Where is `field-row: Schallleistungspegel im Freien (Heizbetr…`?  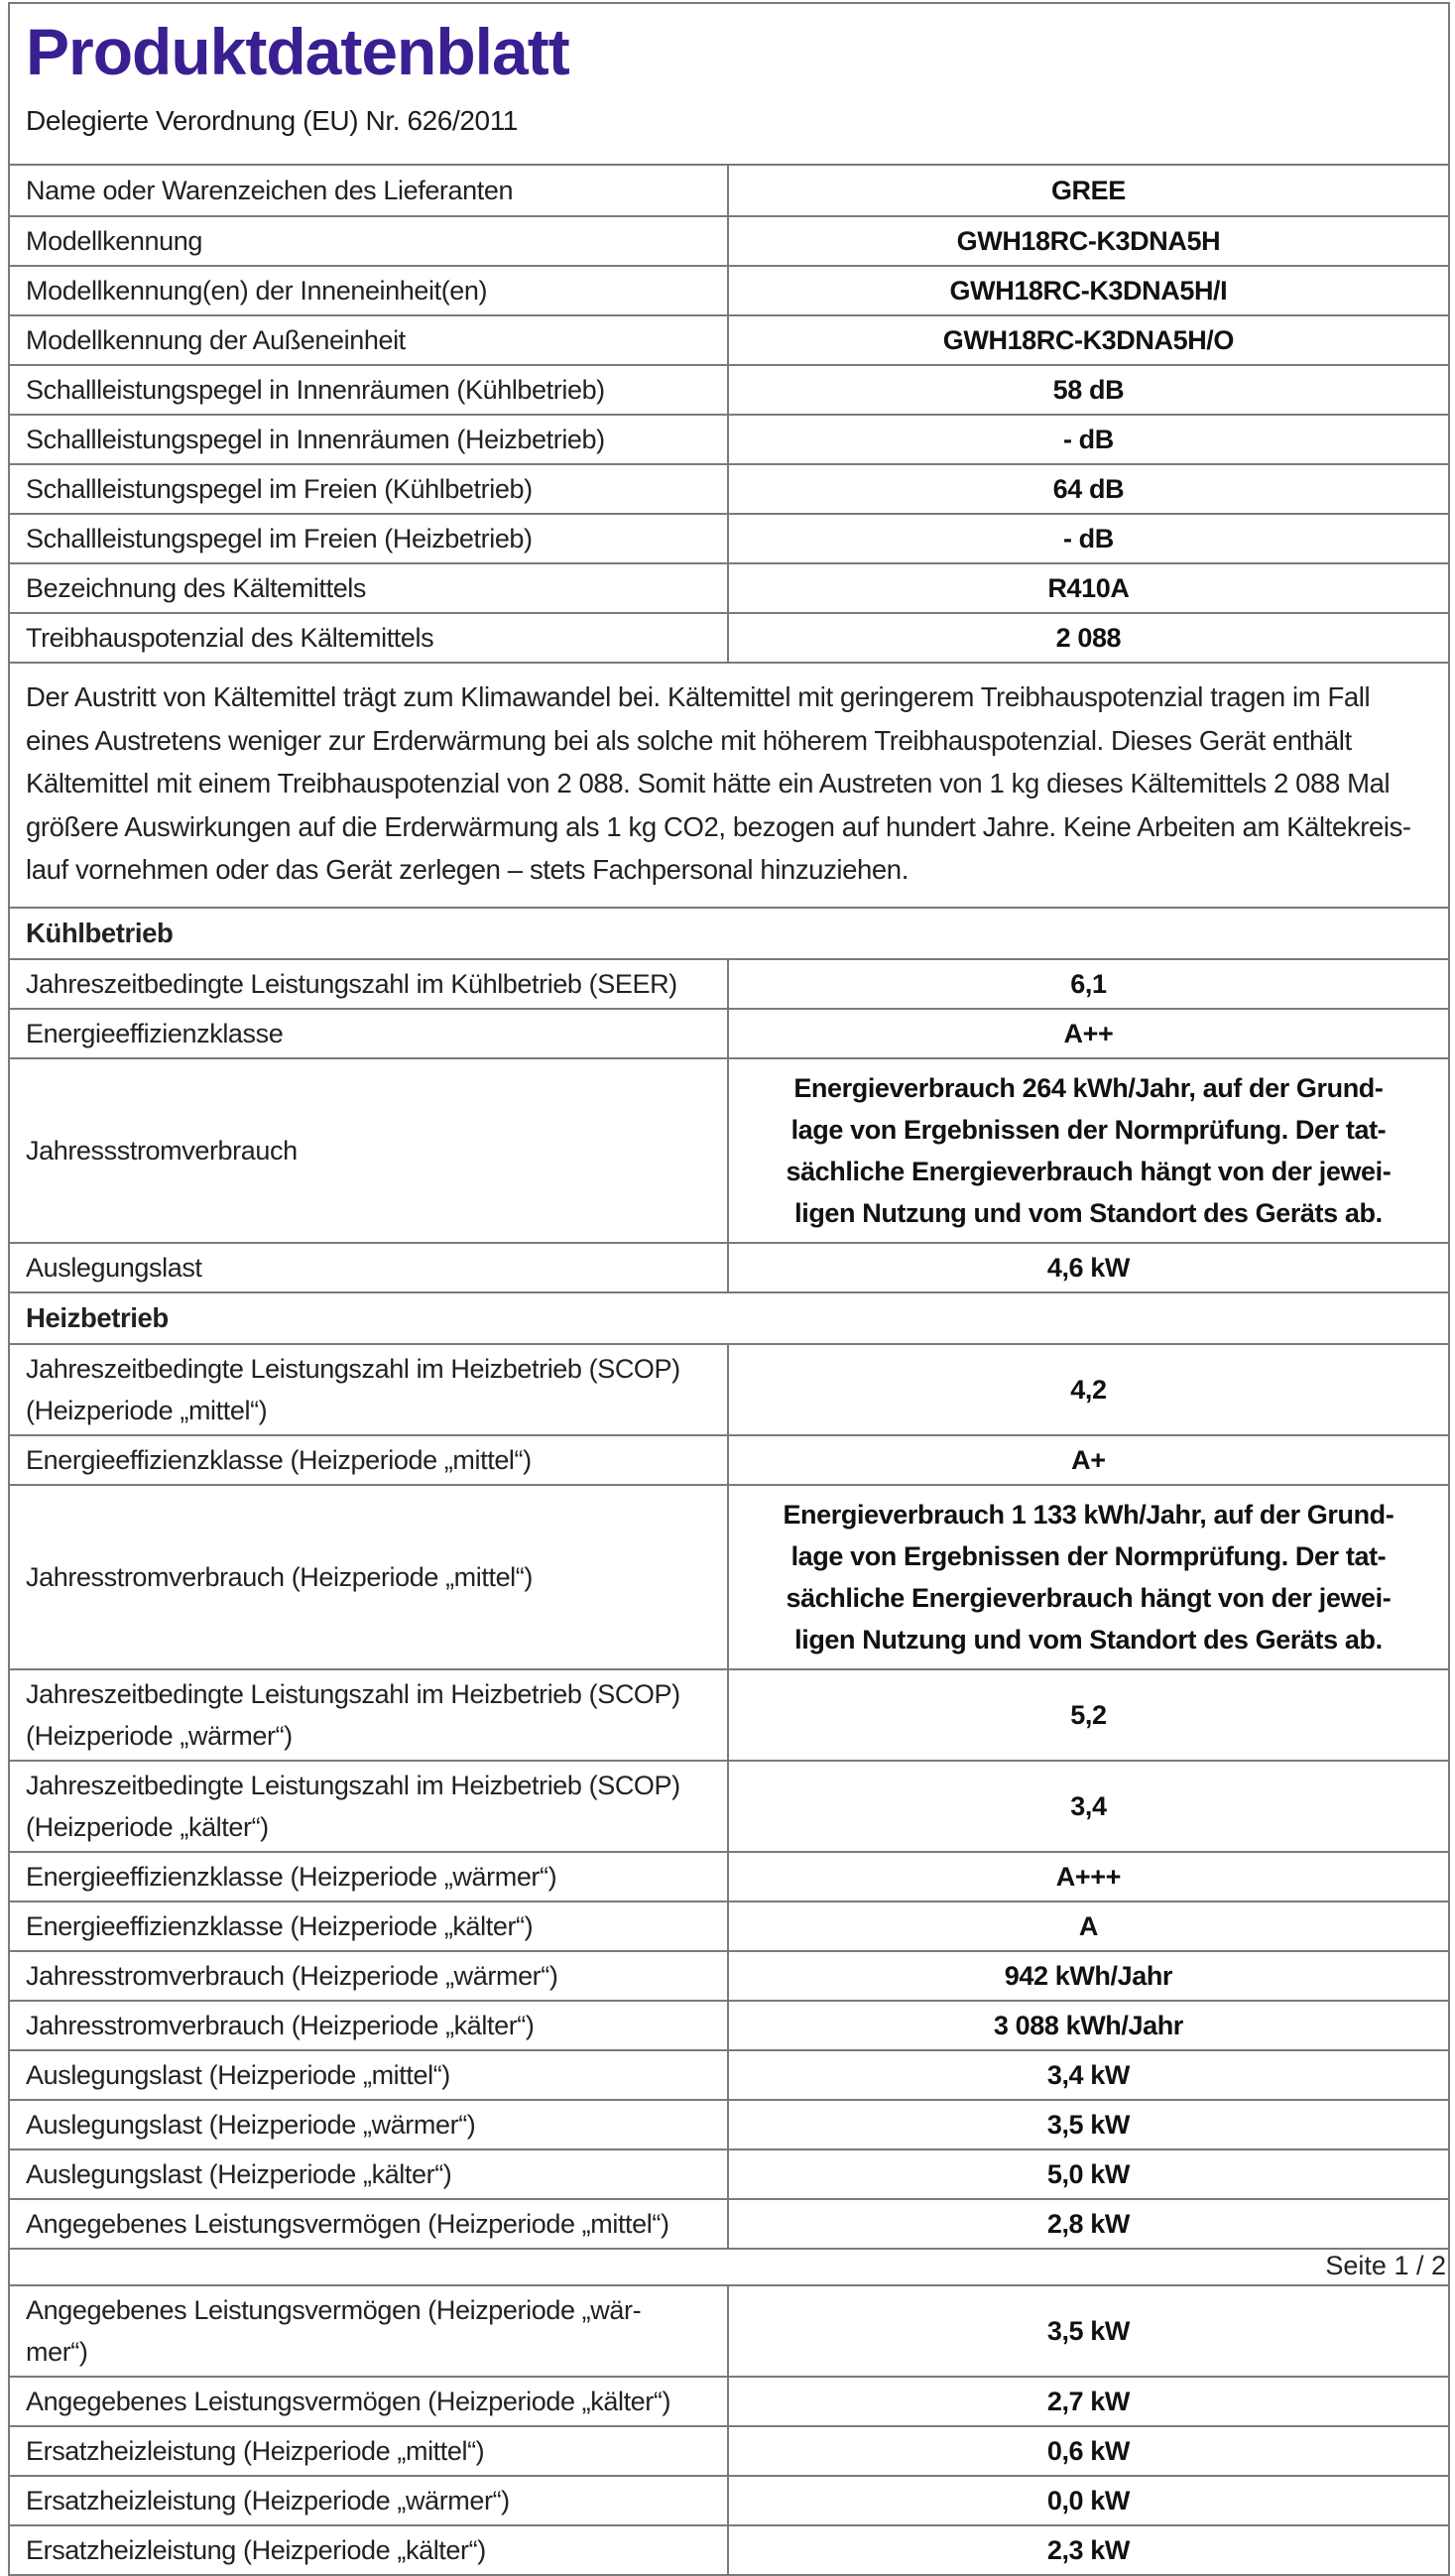 field-row: Schallleistungspegel im Freien (Heizbetr… is located at coordinates (729, 537).